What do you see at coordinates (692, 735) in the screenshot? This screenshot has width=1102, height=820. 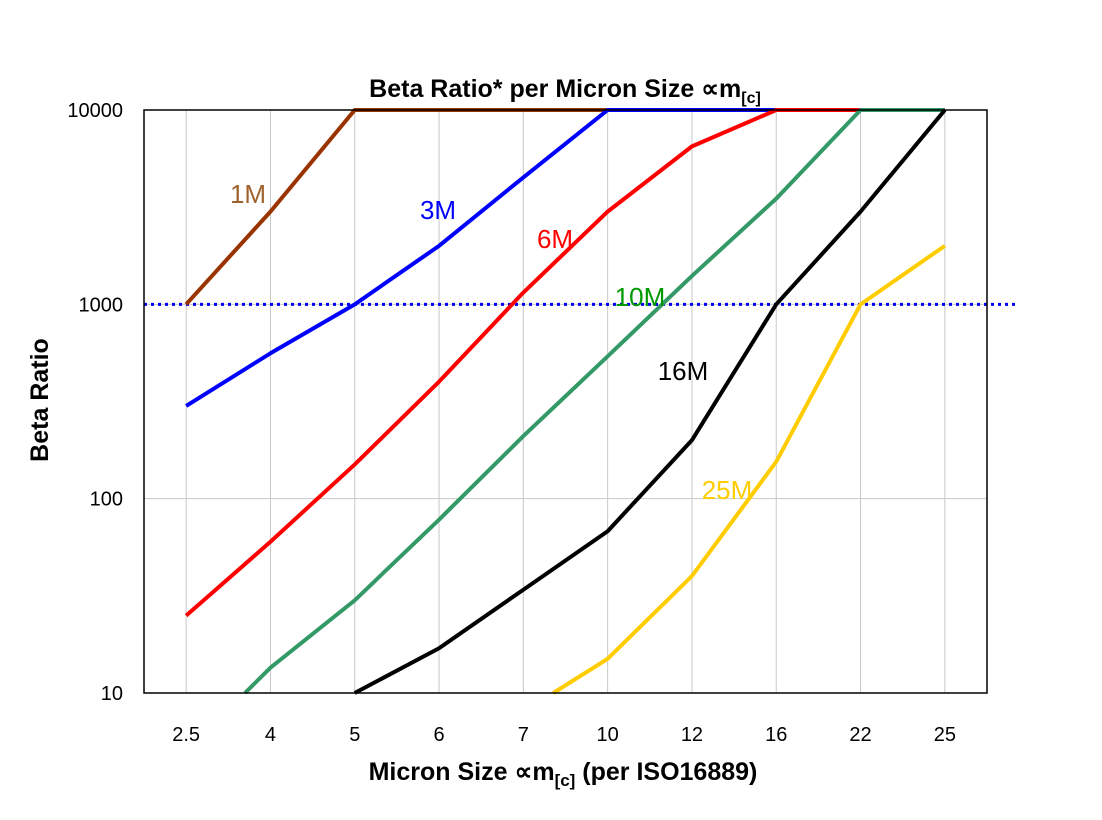 I see `x-tick-label: 12` at bounding box center [692, 735].